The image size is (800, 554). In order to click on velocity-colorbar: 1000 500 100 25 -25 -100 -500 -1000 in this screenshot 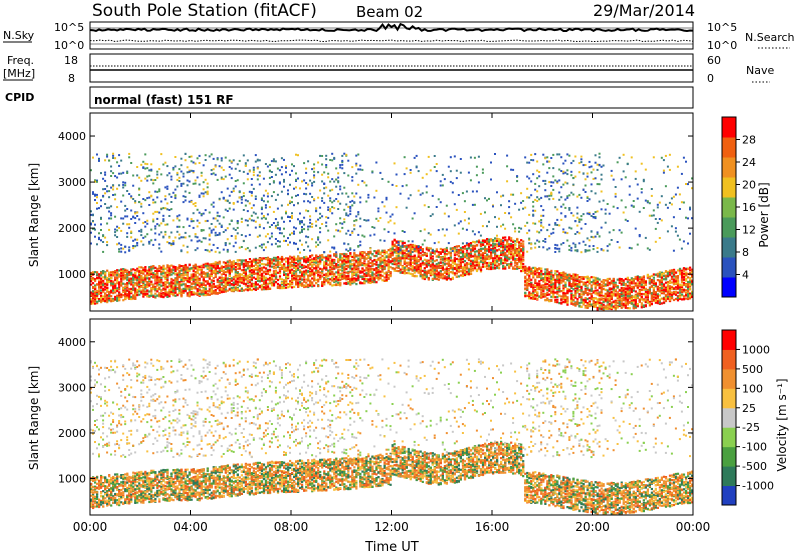, I will do `click(747, 417)`.